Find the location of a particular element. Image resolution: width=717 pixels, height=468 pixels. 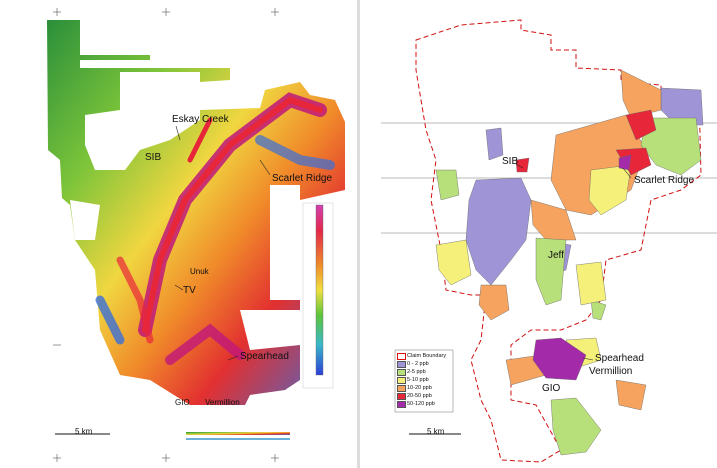

legend-item: 2-5 ppb is located at coordinates (424, 373).